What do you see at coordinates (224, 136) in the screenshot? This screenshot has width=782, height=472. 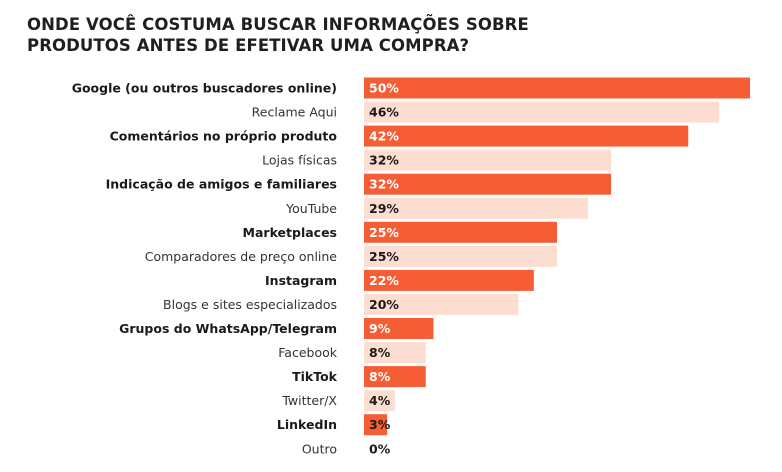 I see `category-label-2: Comentários no próprio produto` at bounding box center [224, 136].